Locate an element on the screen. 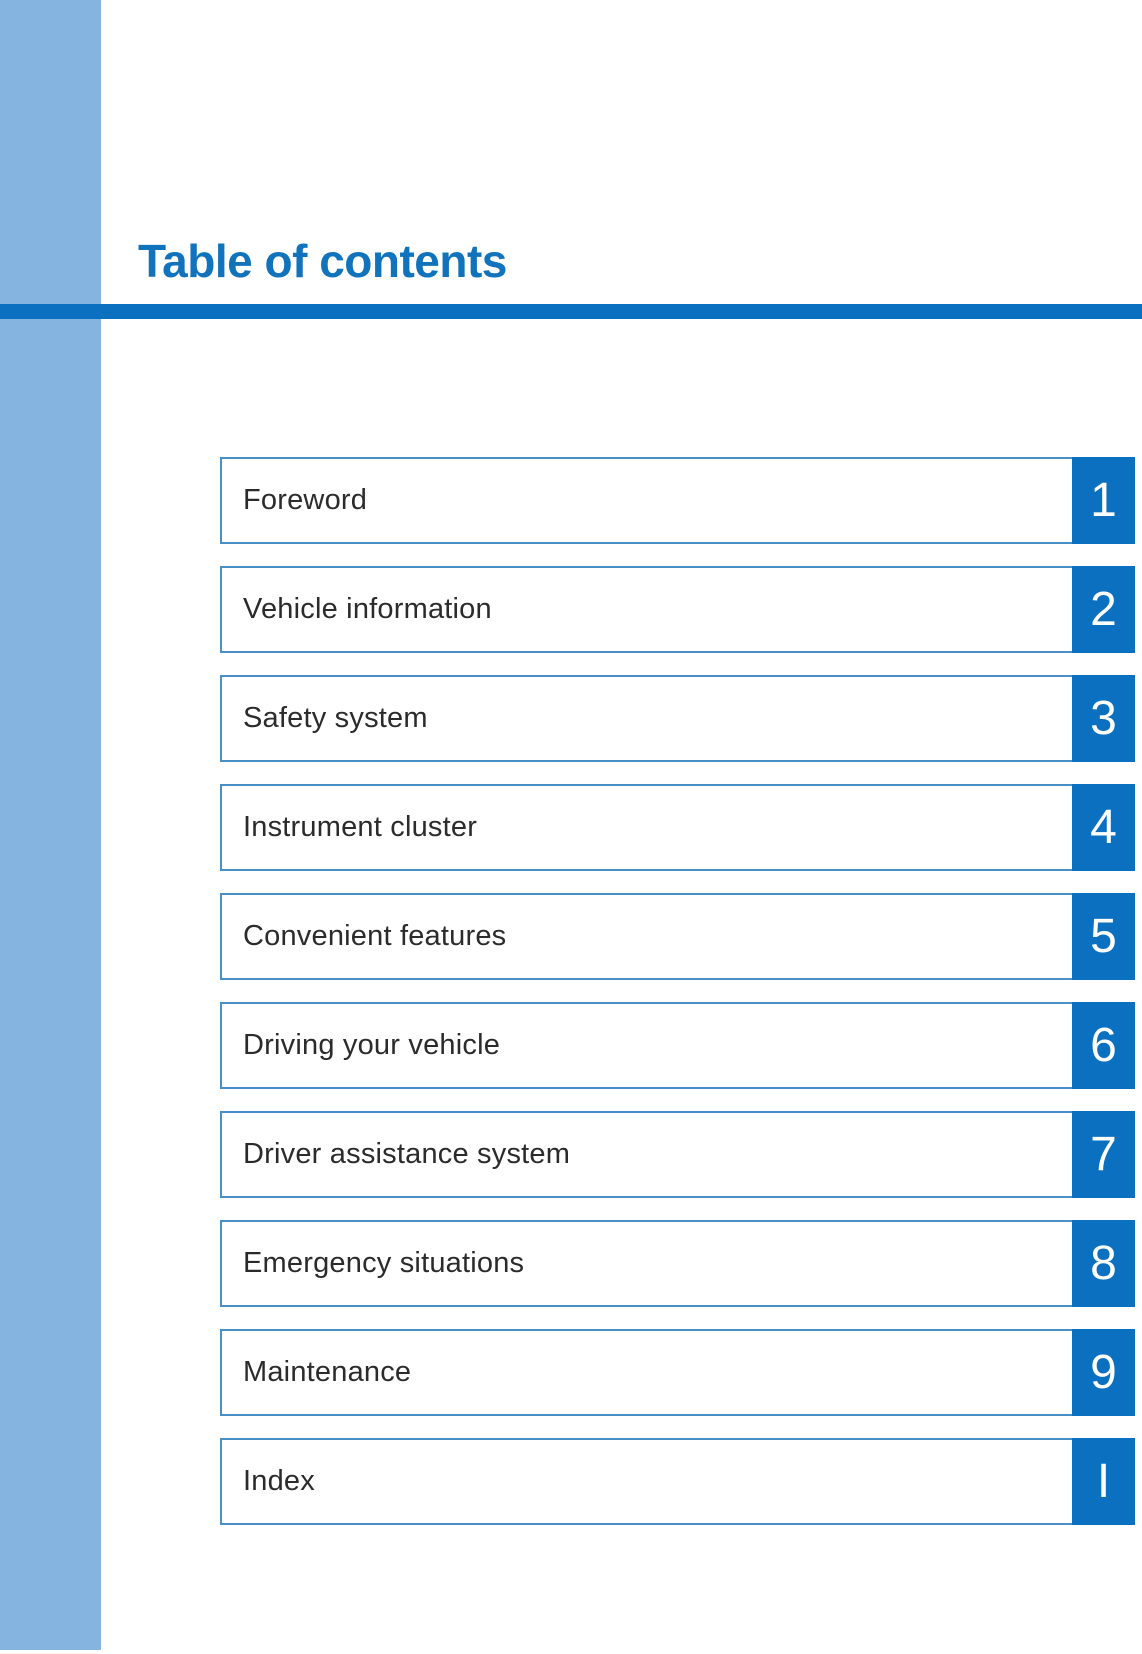  toc-chapter-number-tab: 2 is located at coordinates (1103, 609).